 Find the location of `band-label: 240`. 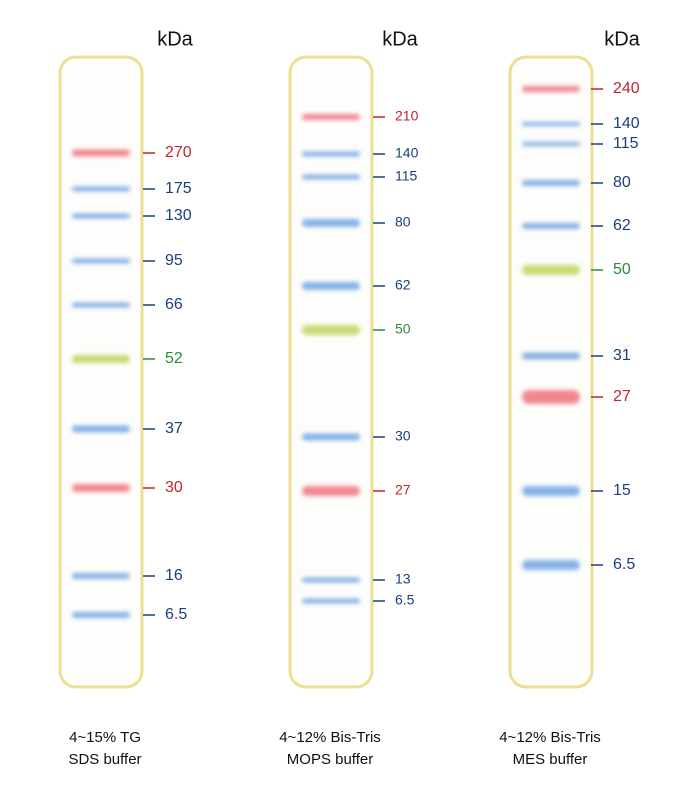

band-label: 240 is located at coordinates (626, 88).